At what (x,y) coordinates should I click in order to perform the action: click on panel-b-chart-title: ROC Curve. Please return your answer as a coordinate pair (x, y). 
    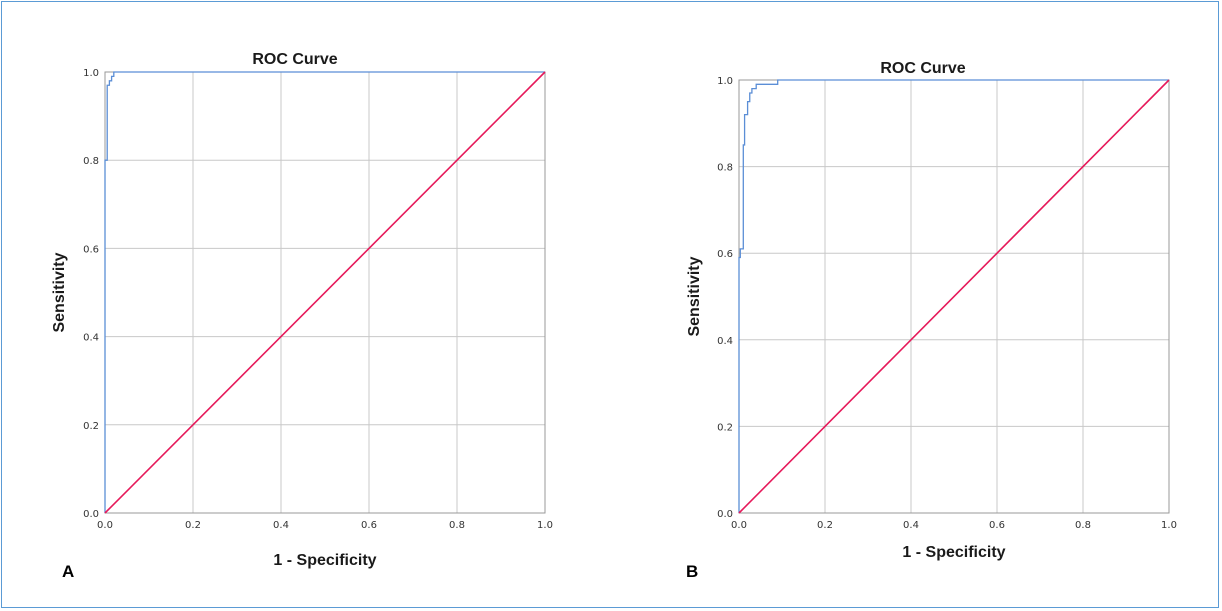
    Looking at the image, I should click on (922, 68).